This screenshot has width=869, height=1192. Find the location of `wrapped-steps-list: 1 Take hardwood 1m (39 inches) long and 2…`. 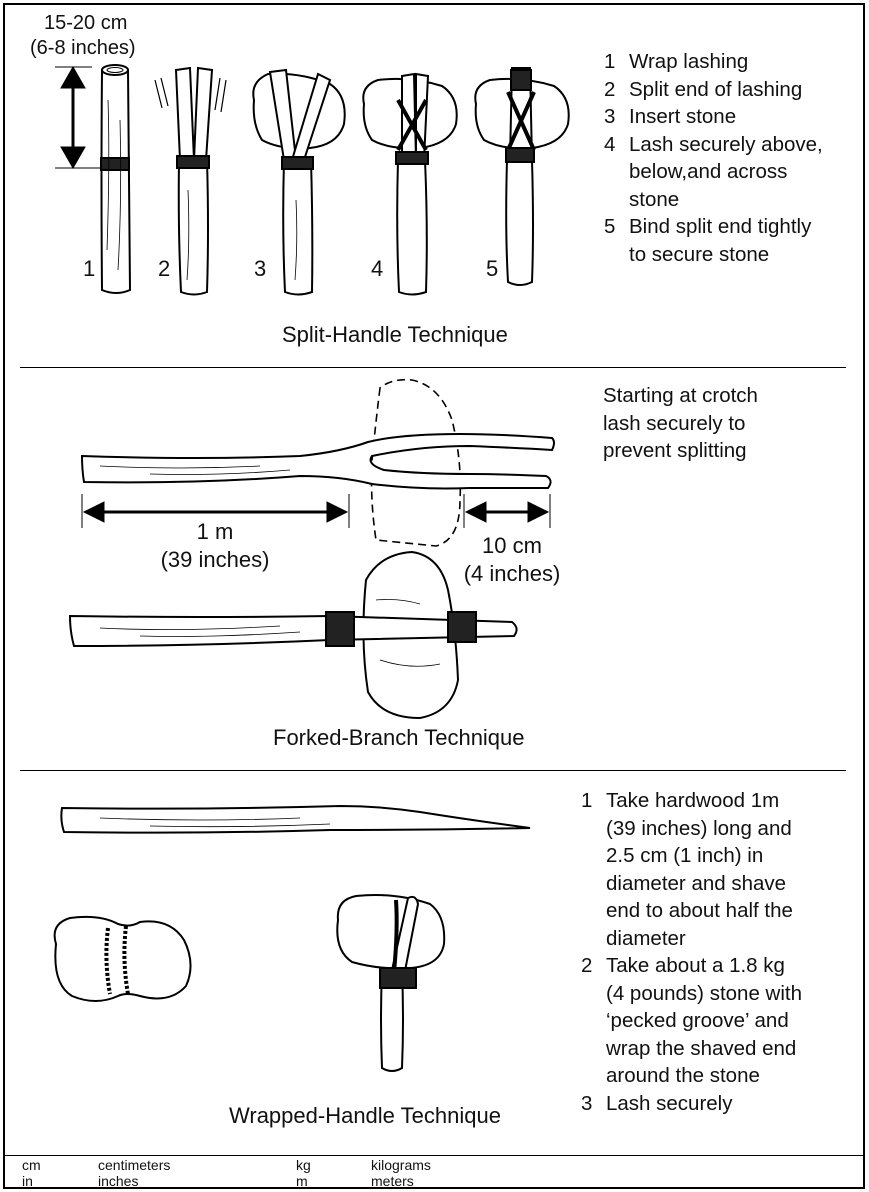

wrapped-steps-list: 1 Take hardwood 1m (39 inches) long and 2… is located at coordinates (691, 952).